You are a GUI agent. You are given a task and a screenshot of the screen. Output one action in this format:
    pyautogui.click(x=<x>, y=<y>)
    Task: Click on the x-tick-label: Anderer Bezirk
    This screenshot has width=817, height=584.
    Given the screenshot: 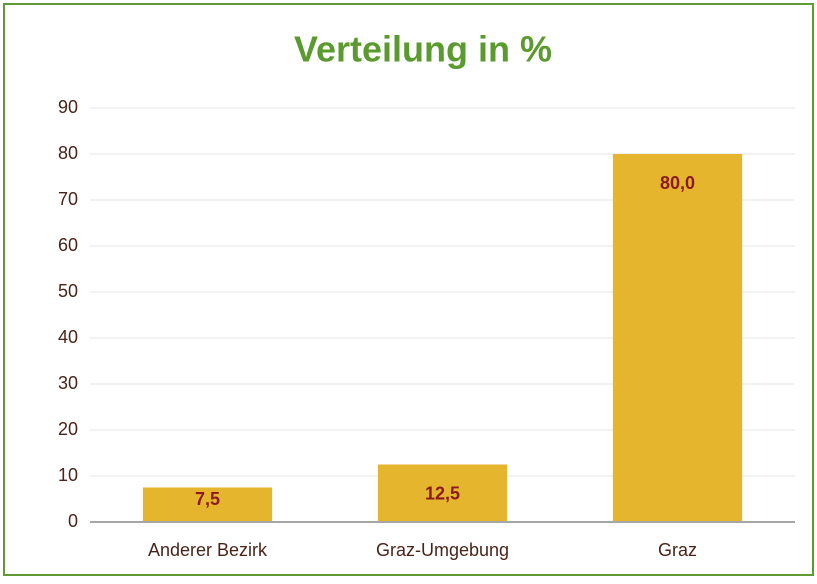 What is the action you would take?
    pyautogui.click(x=208, y=550)
    